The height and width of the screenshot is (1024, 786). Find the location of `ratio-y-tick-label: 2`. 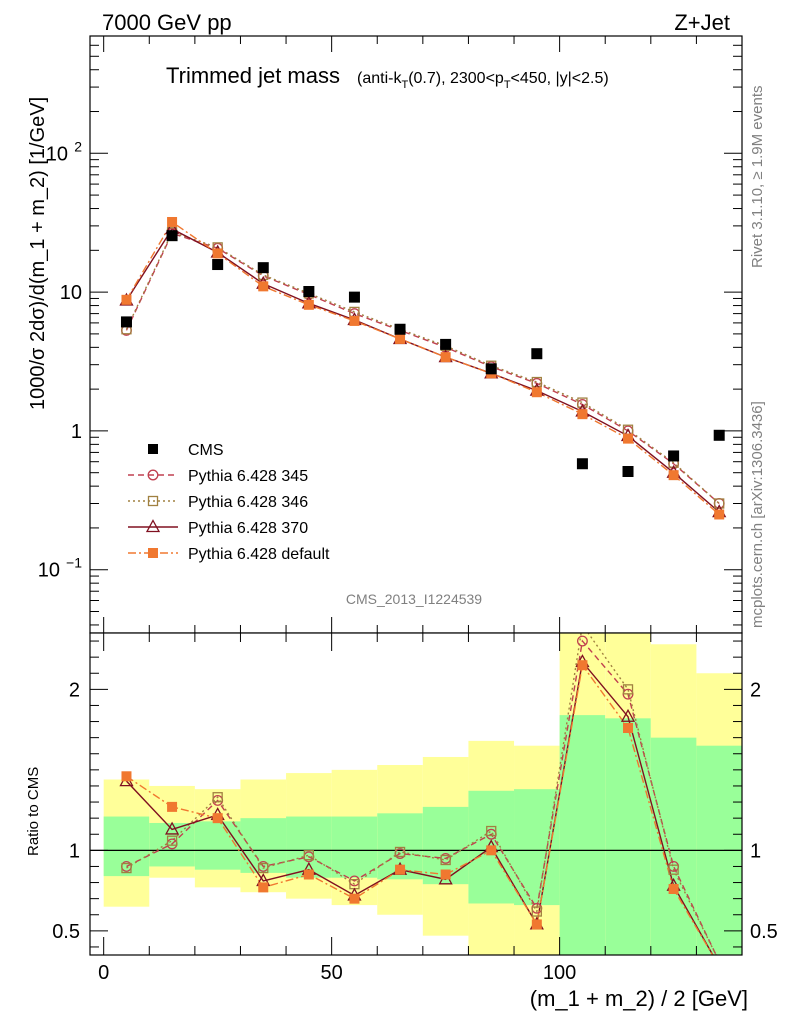

ratio-y-tick-label: 2 is located at coordinates (74, 690).